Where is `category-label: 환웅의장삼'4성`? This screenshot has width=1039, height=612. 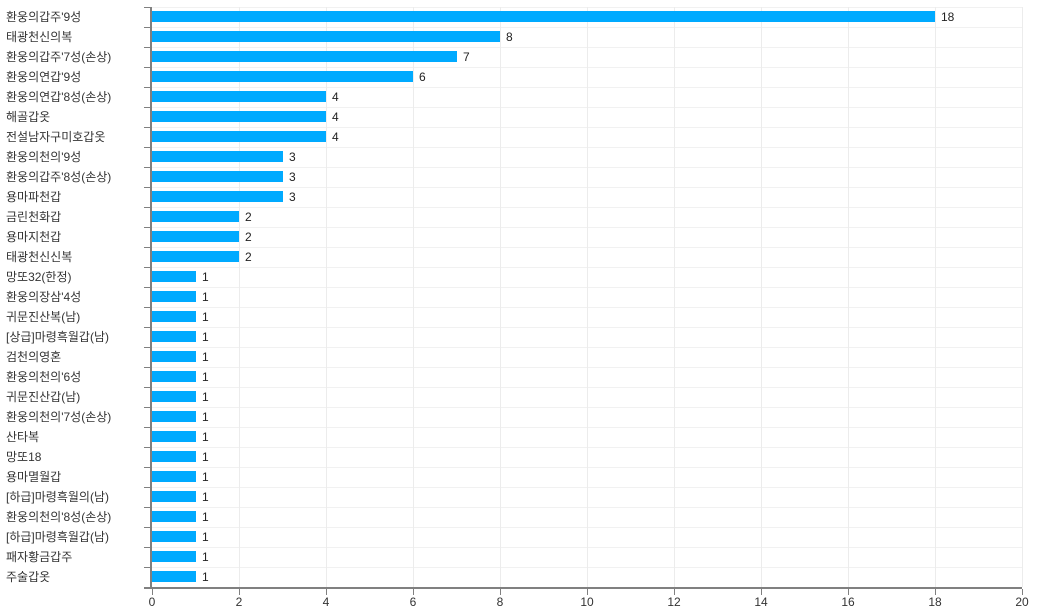
category-label: 환웅의장삼'4성 is located at coordinates (44, 297).